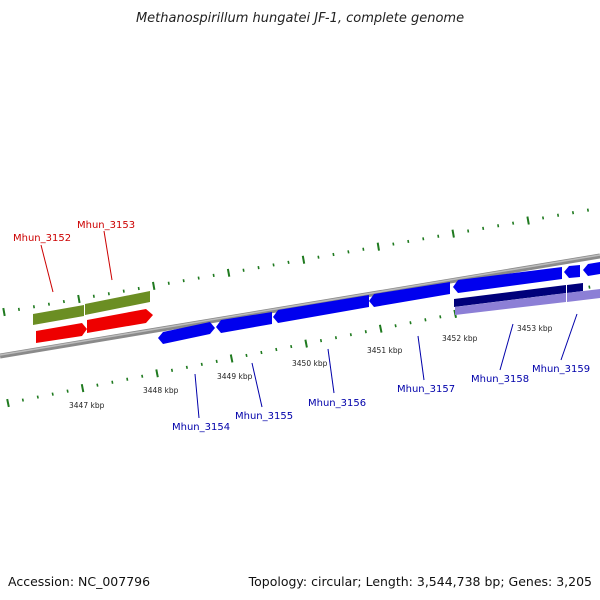 This screenshot has height=600, width=600. Describe the element at coordinates (79, 581) in the screenshot. I see `accession-text: Accession: NC_007796` at that location.